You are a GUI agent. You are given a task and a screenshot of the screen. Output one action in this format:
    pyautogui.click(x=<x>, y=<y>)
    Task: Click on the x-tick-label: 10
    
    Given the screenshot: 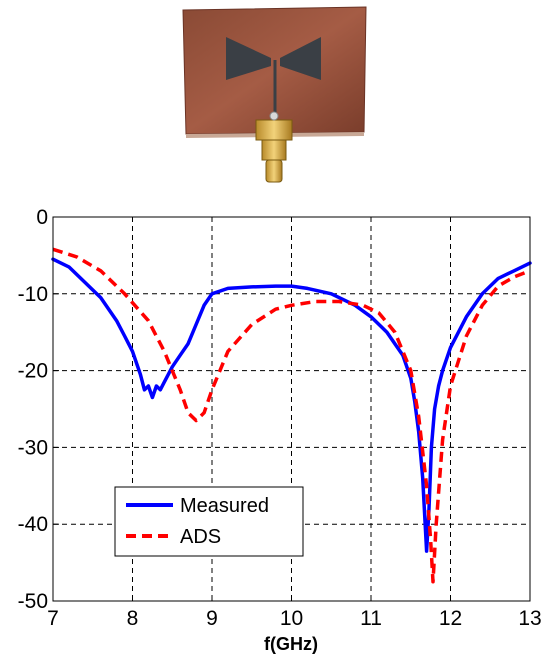 What is the action you would take?
    pyautogui.click(x=291, y=618)
    